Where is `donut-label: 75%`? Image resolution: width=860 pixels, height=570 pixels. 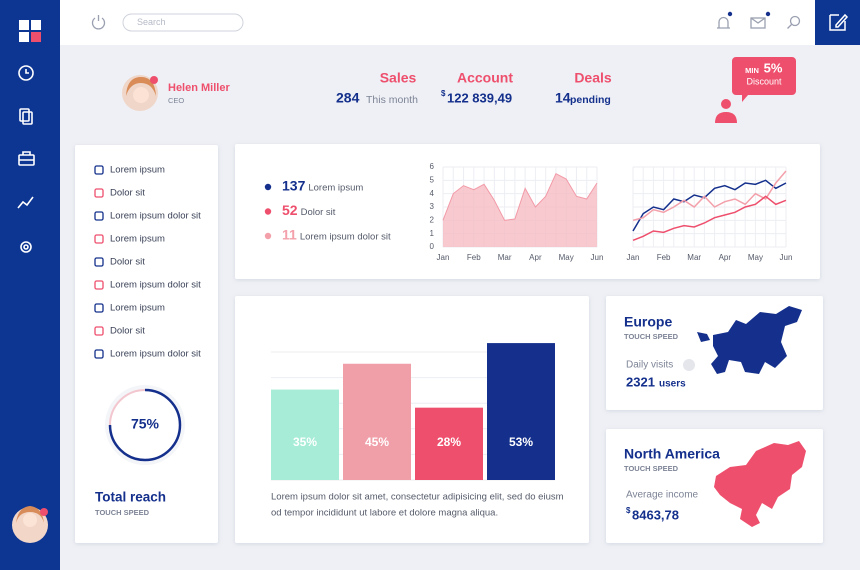 donut-label: 75% is located at coordinates (145, 424).